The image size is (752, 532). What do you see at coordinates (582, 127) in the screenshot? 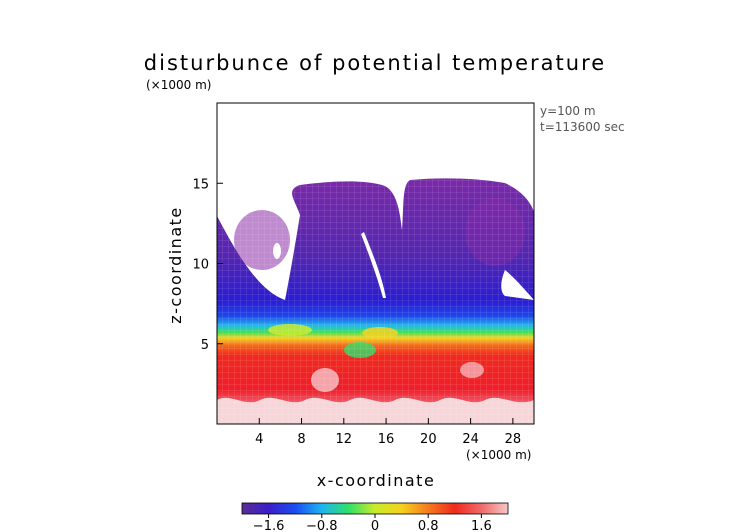
I see `annotation-t: t=113600 sec` at bounding box center [582, 127].